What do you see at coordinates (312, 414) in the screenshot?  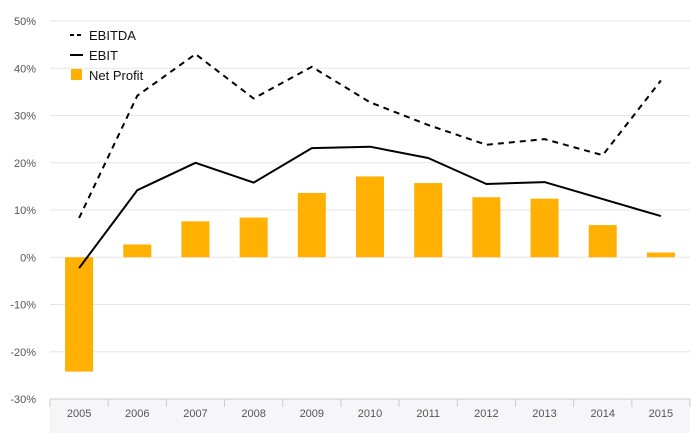 I see `x-tick-label: 2009` at bounding box center [312, 414].